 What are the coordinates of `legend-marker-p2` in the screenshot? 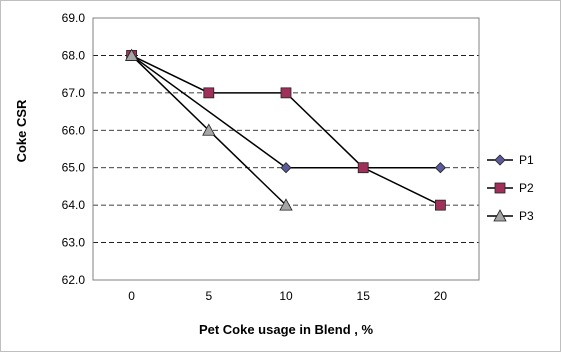 It's located at (500, 188).